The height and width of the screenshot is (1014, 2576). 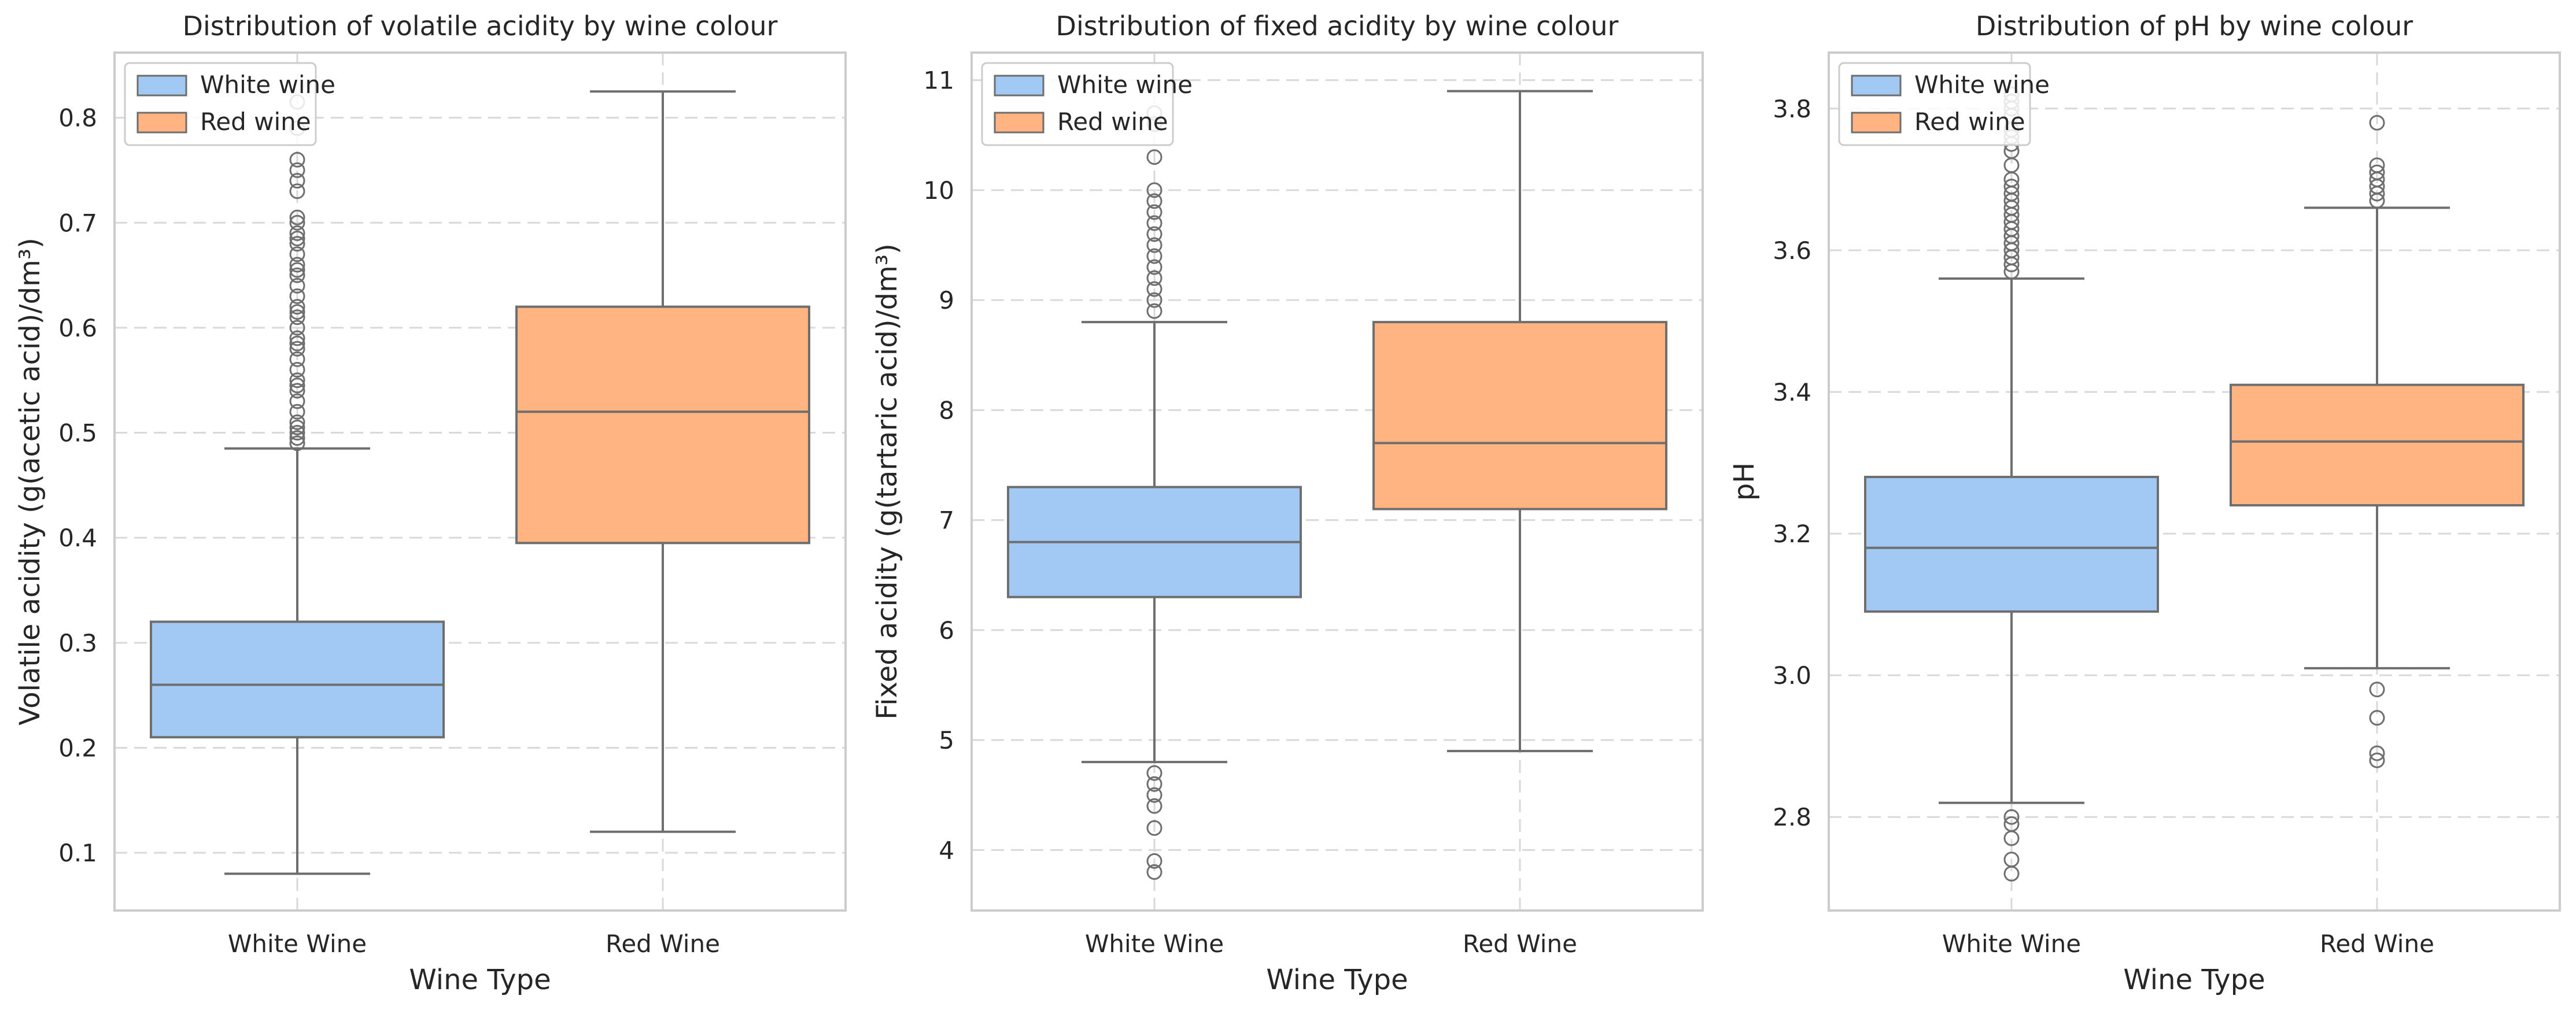 What do you see at coordinates (2377, 944) in the screenshot?
I see `x-tick-label: Red Wine` at bounding box center [2377, 944].